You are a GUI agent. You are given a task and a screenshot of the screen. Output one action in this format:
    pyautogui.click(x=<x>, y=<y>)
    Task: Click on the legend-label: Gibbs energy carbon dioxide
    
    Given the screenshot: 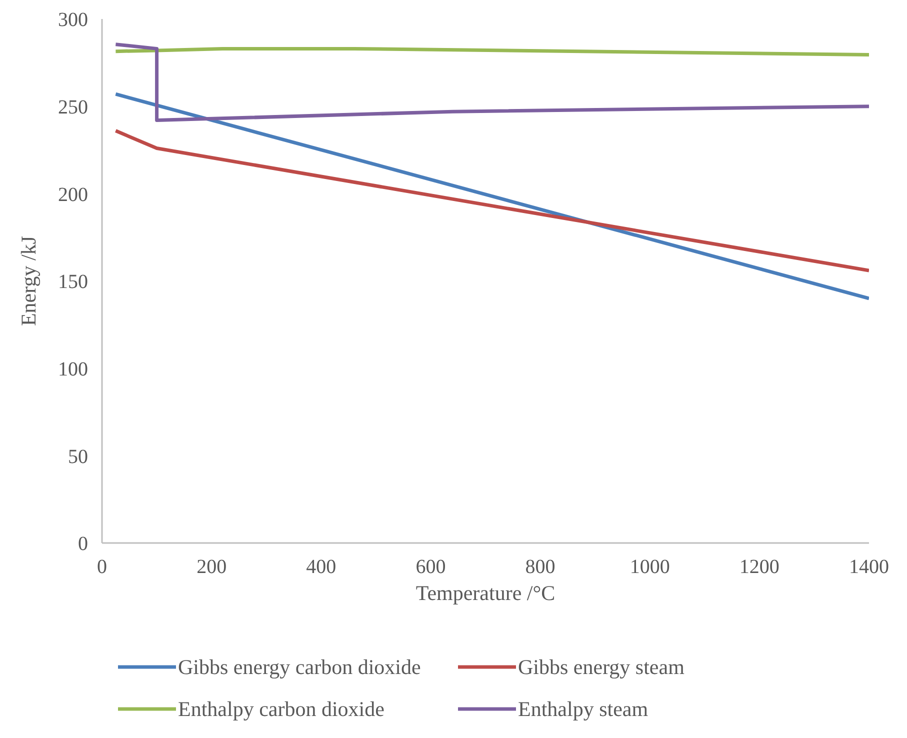 What is the action you would take?
    pyautogui.click(x=299, y=667)
    